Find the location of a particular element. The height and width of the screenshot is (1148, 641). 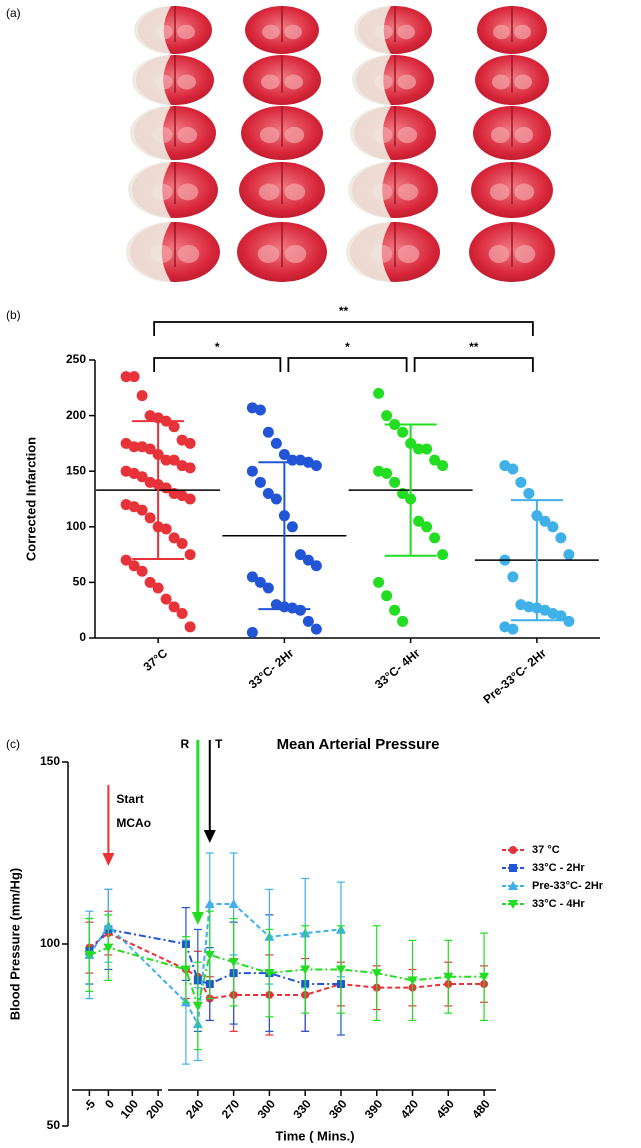

y-axis-label: Corrected Infarction is located at coordinates (30, 499).